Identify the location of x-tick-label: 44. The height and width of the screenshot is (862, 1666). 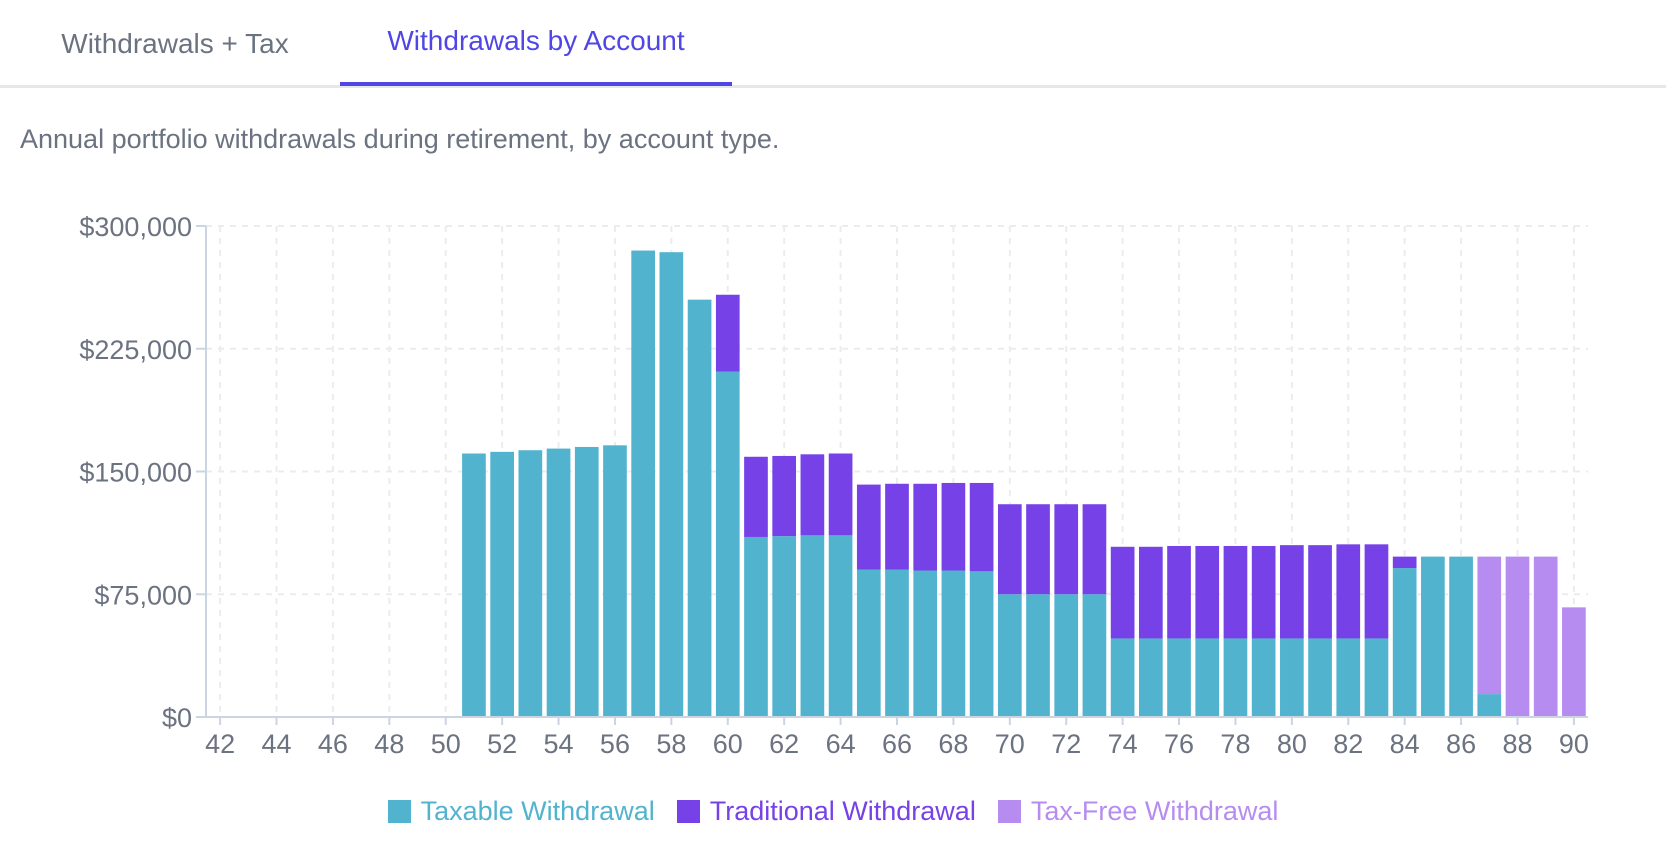
(276, 744).